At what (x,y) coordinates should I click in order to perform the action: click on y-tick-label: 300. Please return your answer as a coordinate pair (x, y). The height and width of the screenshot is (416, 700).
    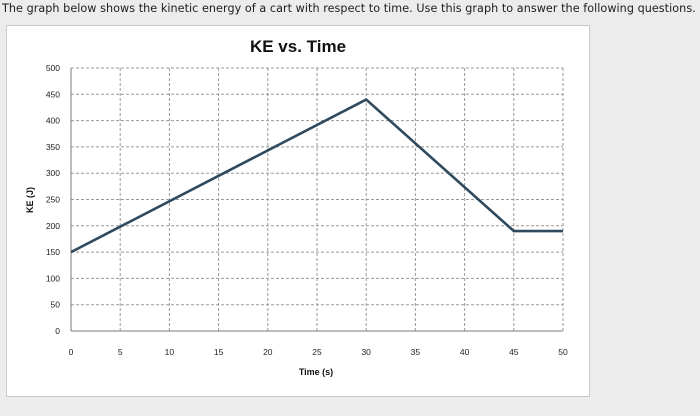
    Looking at the image, I should click on (53, 173).